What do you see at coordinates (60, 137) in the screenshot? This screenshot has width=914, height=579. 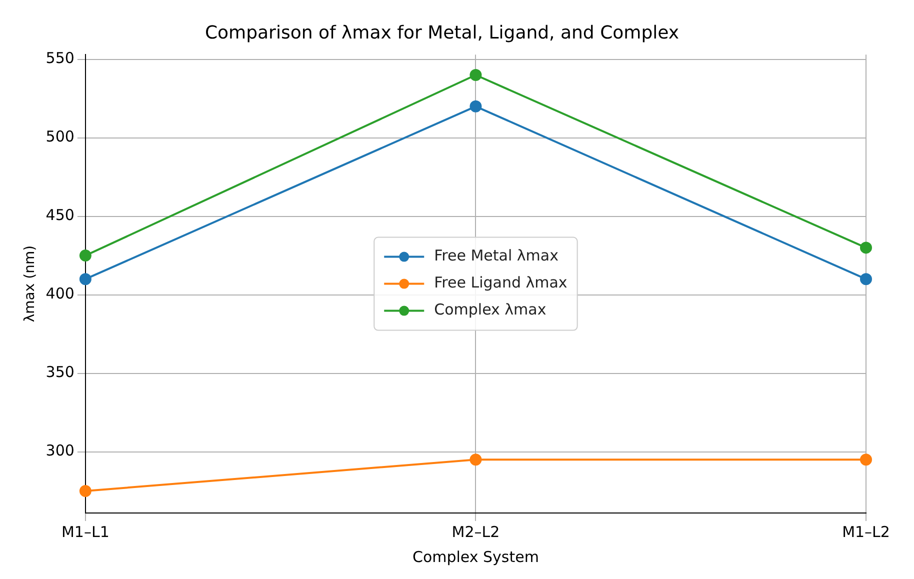 I see `y-tick-label: 500` at bounding box center [60, 137].